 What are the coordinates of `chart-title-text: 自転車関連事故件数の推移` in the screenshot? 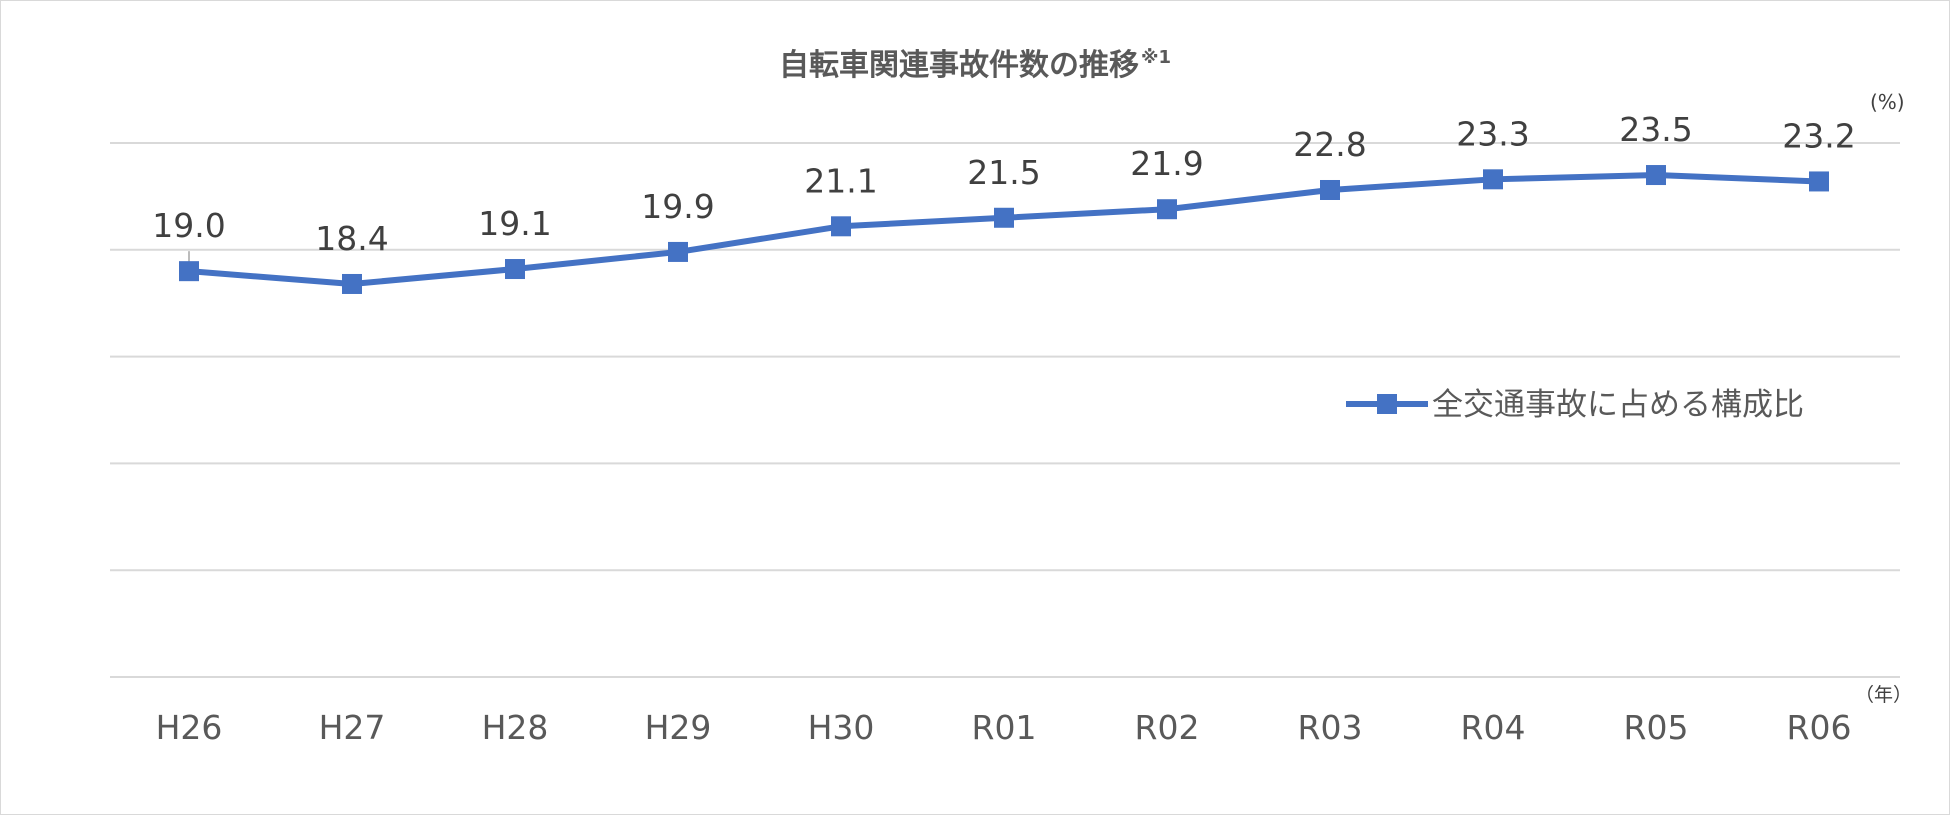 It's located at (958, 65).